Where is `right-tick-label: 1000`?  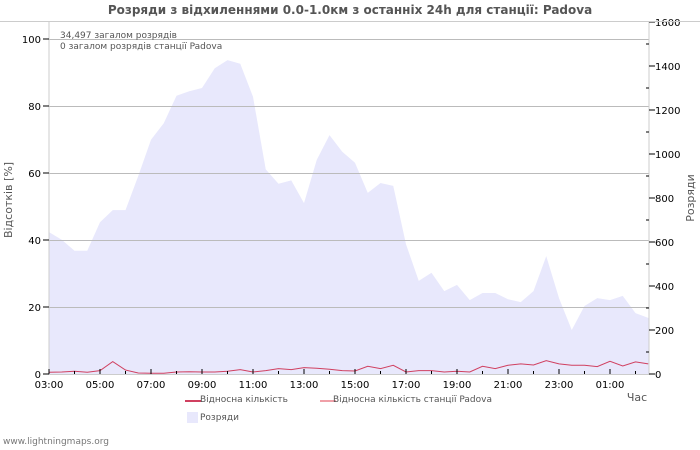 right-tick-label: 1000 is located at coordinates (667, 155).